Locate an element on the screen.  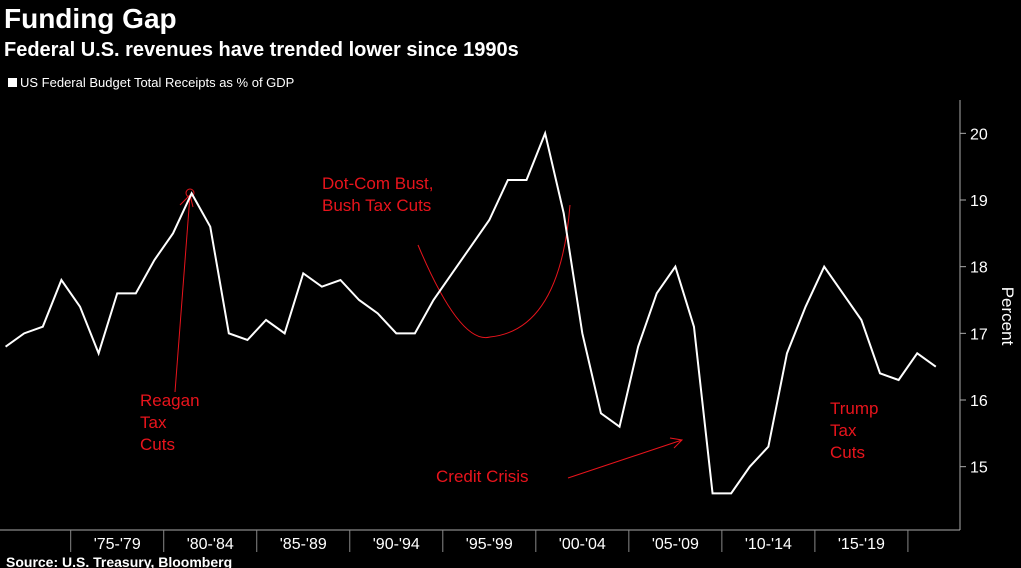
source: Source: U.S. Treasury, Bloomberg is located at coordinates (119, 561).